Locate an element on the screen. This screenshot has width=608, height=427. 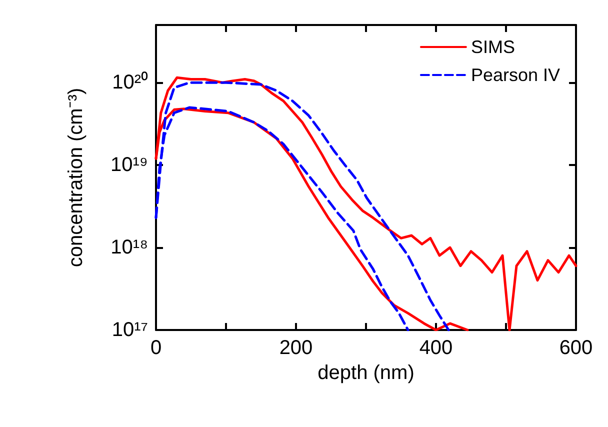
y-tick-label: 10¹⁹ is located at coordinates (129, 165).